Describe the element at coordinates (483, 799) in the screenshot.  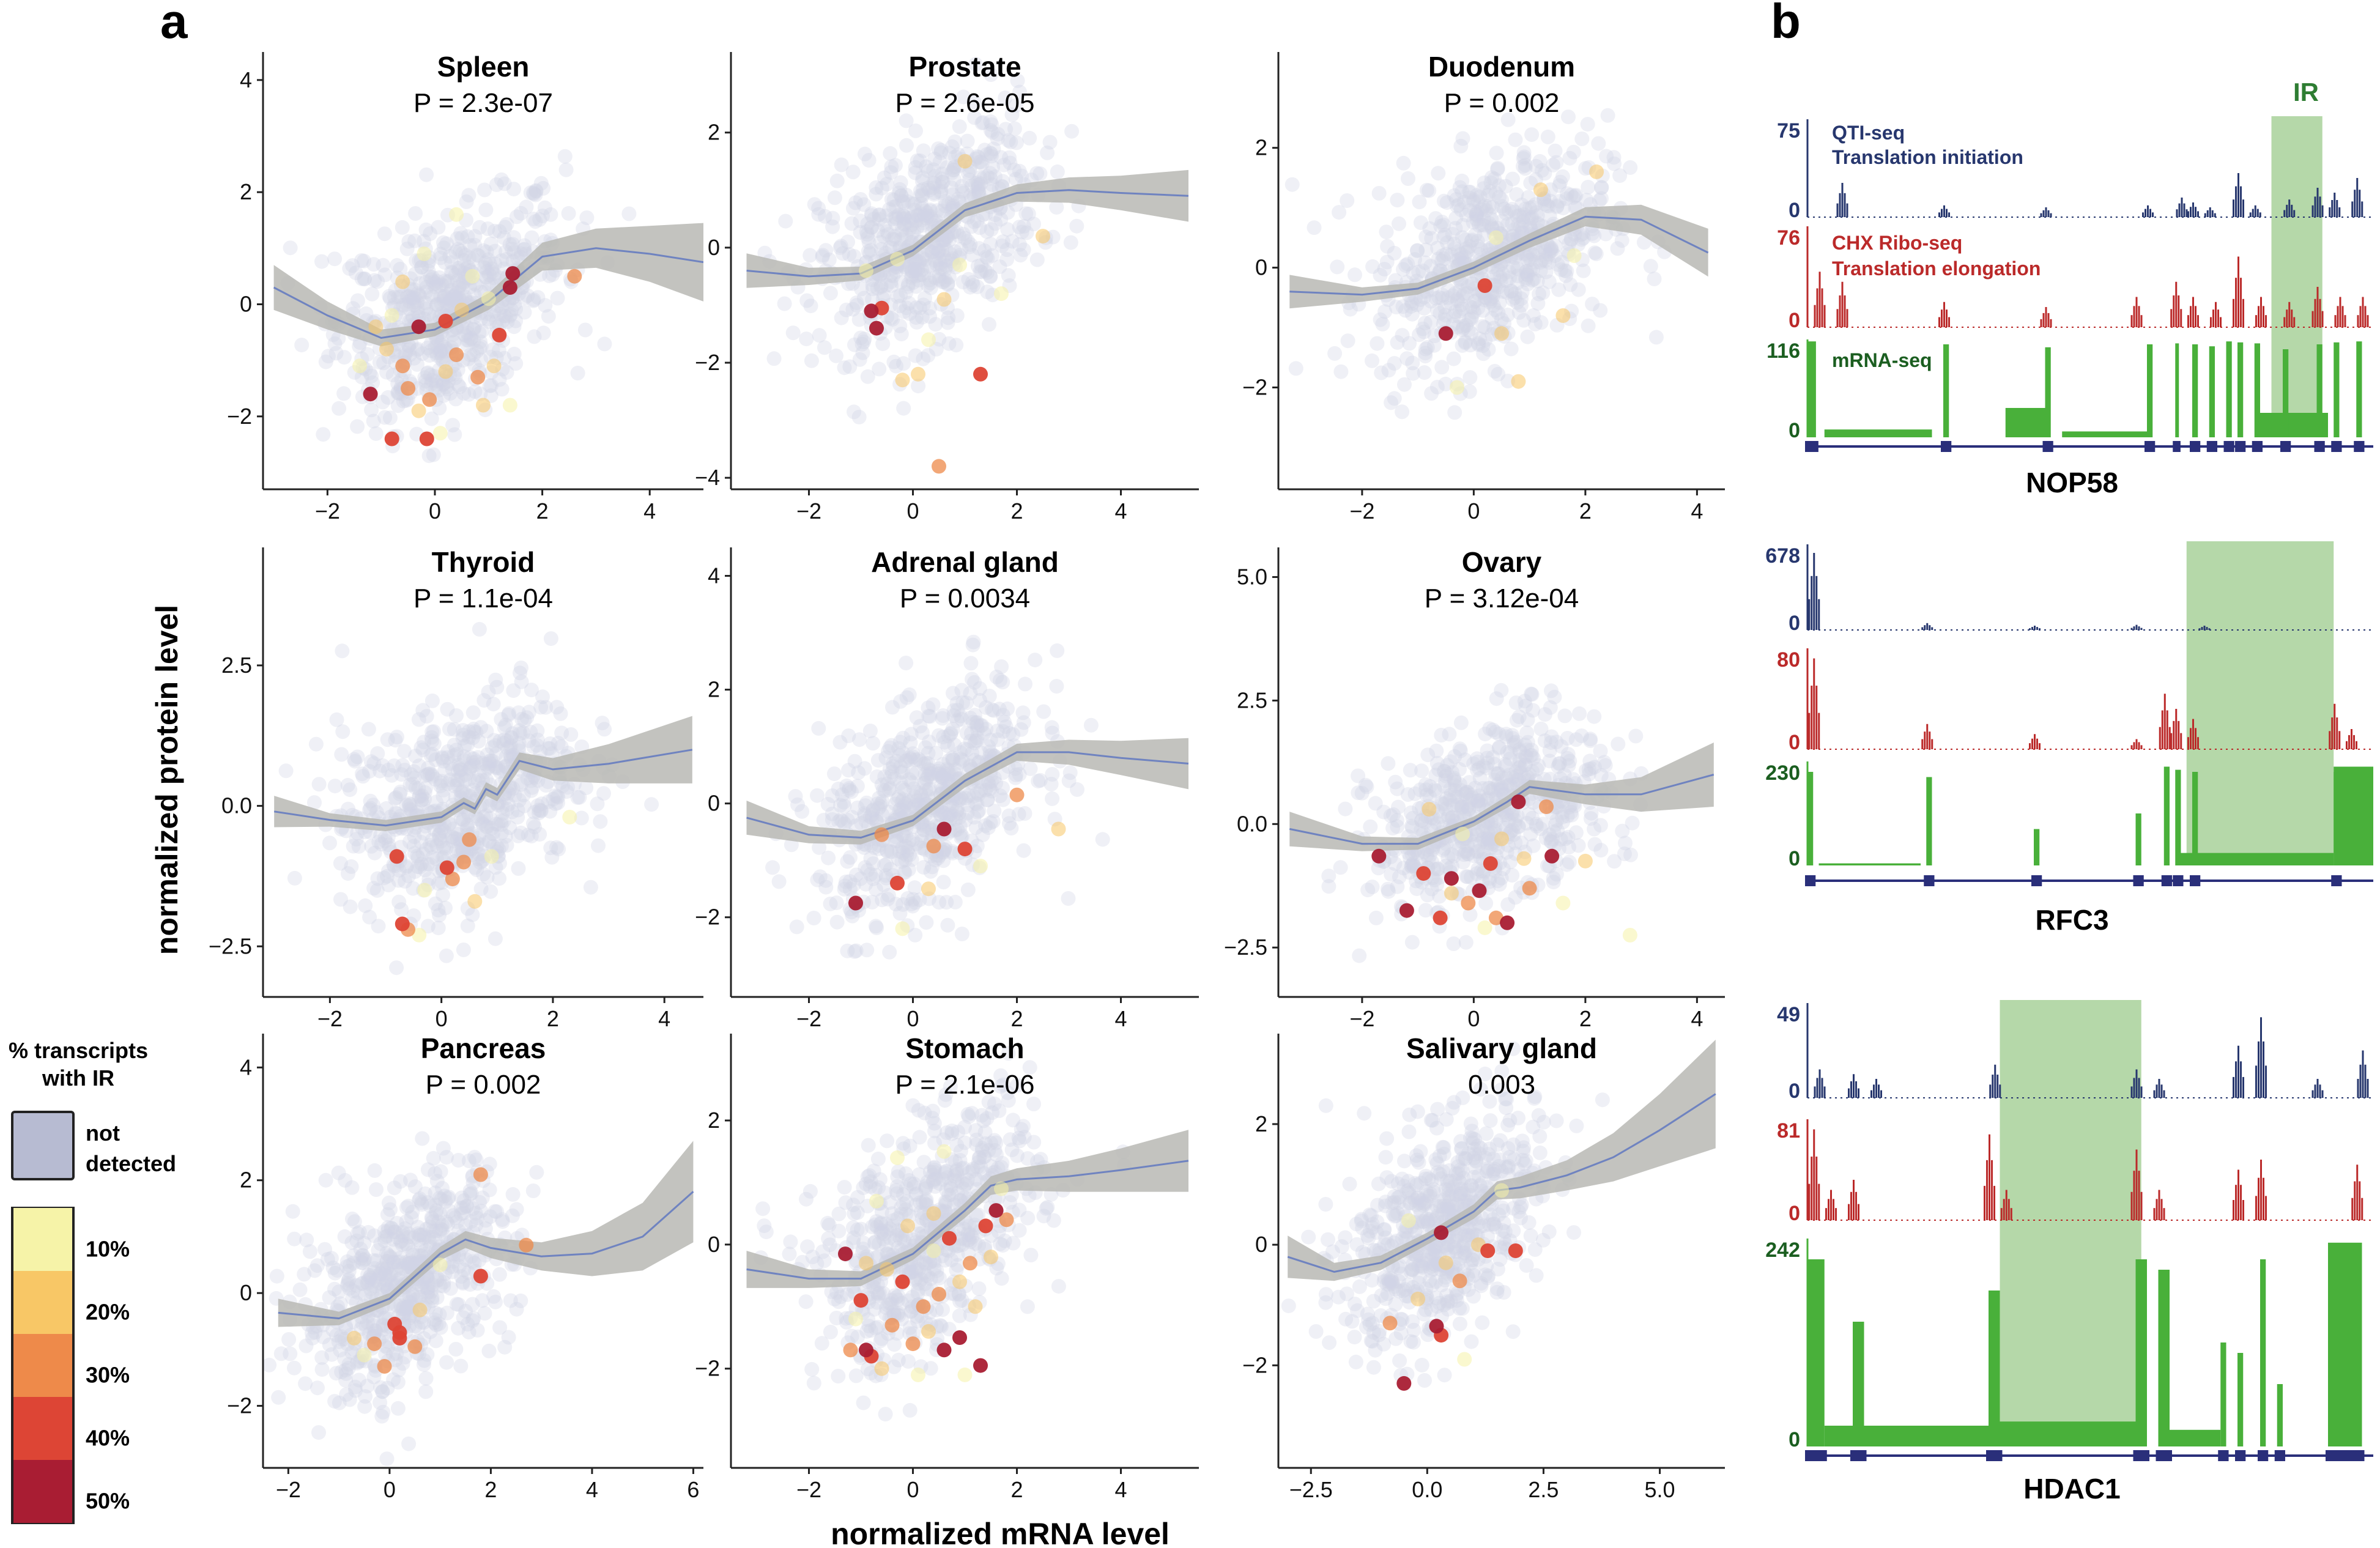
I see `plot-area` at that location.